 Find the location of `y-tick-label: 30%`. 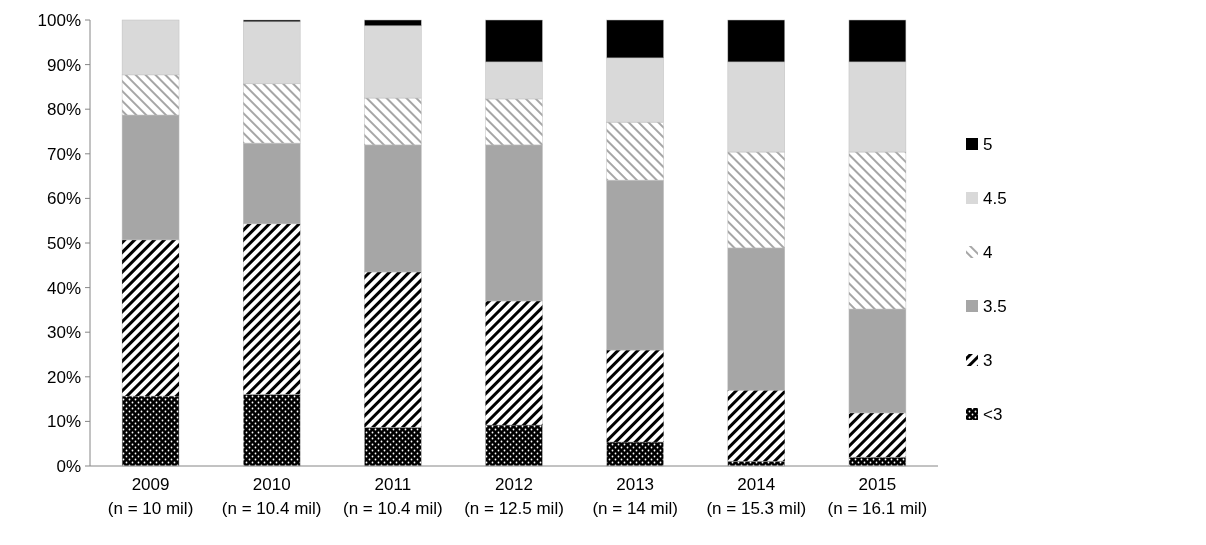

y-tick-label: 30% is located at coordinates (63, 333).